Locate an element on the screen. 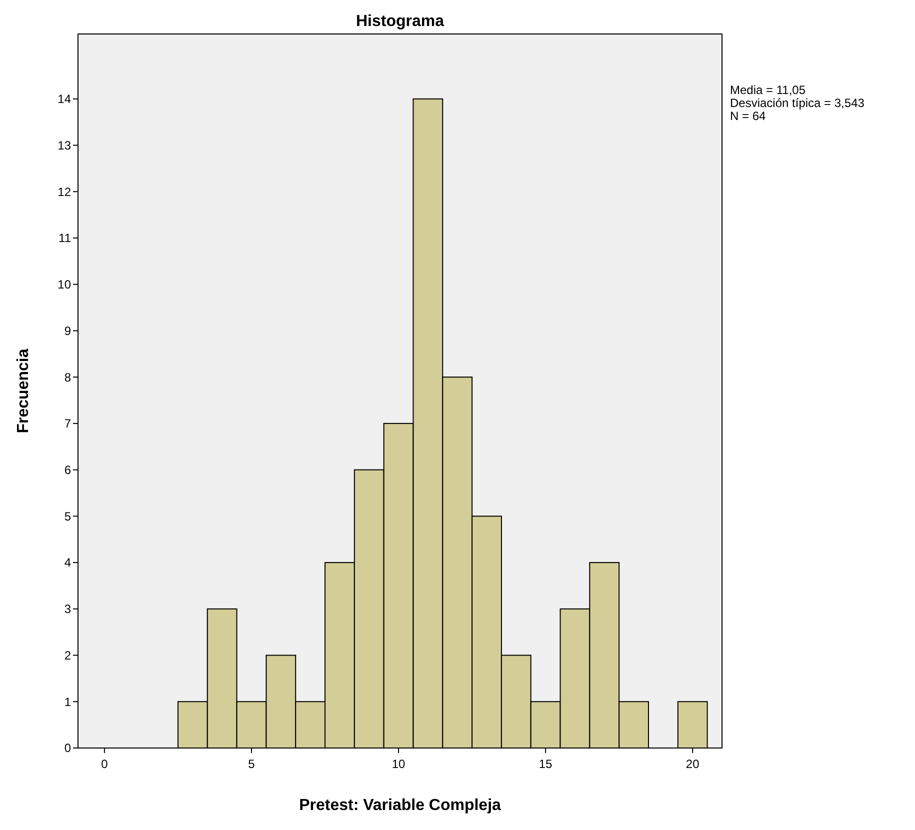 This screenshot has width=915, height=830. x-tick-label: 10 is located at coordinates (399, 764).